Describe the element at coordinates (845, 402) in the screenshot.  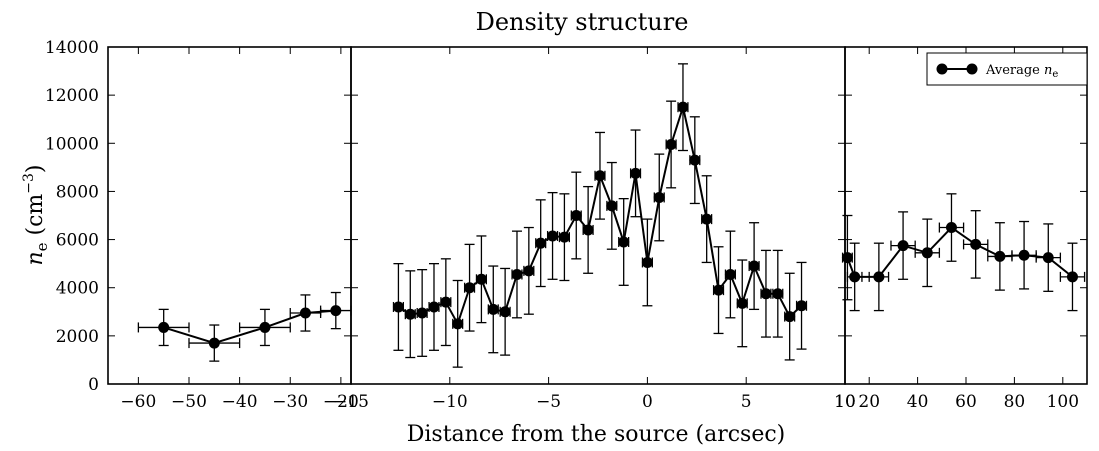
I see `x-tick-label: 10` at that location.